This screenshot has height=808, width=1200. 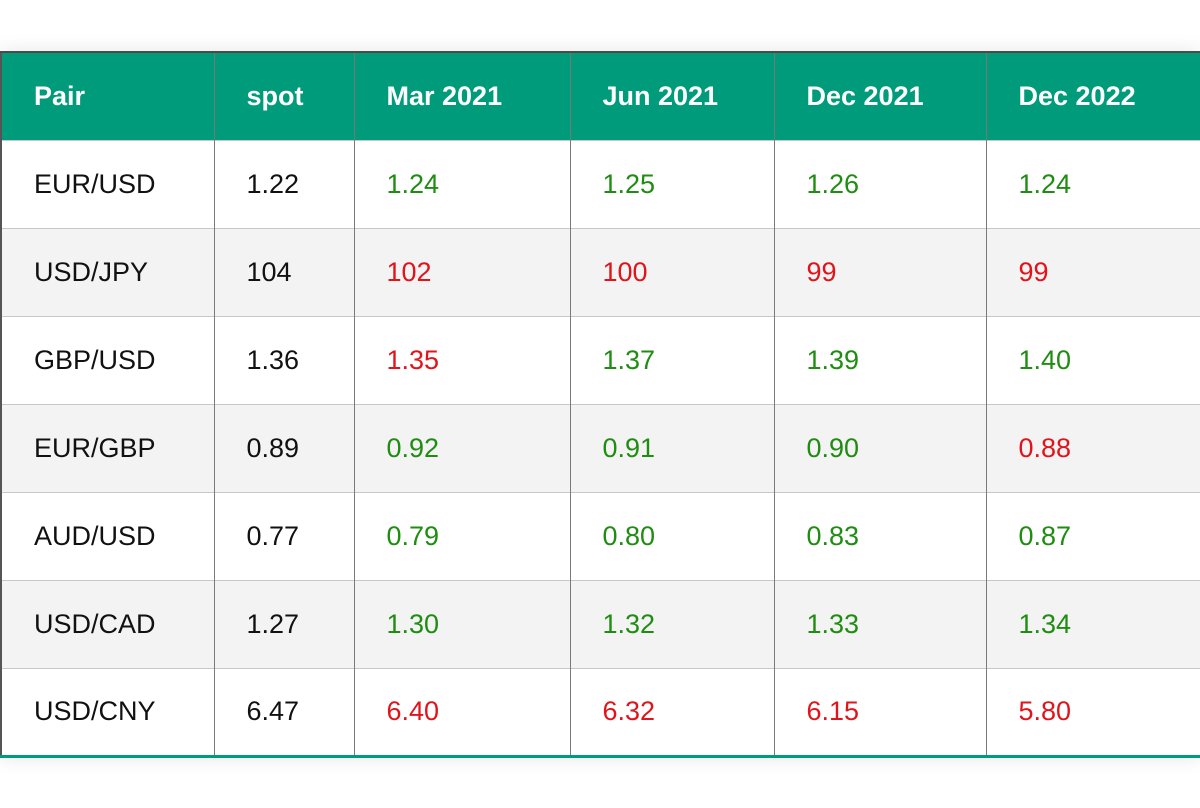 What do you see at coordinates (671, 183) in the screenshot?
I see `forecast-cell: 1.25` at bounding box center [671, 183].